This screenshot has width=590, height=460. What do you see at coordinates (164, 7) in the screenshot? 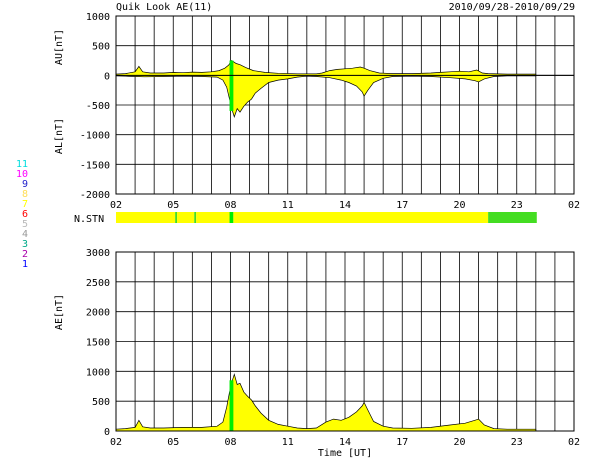
I see `chart-title: Quik Look AE(11)` at bounding box center [164, 7].